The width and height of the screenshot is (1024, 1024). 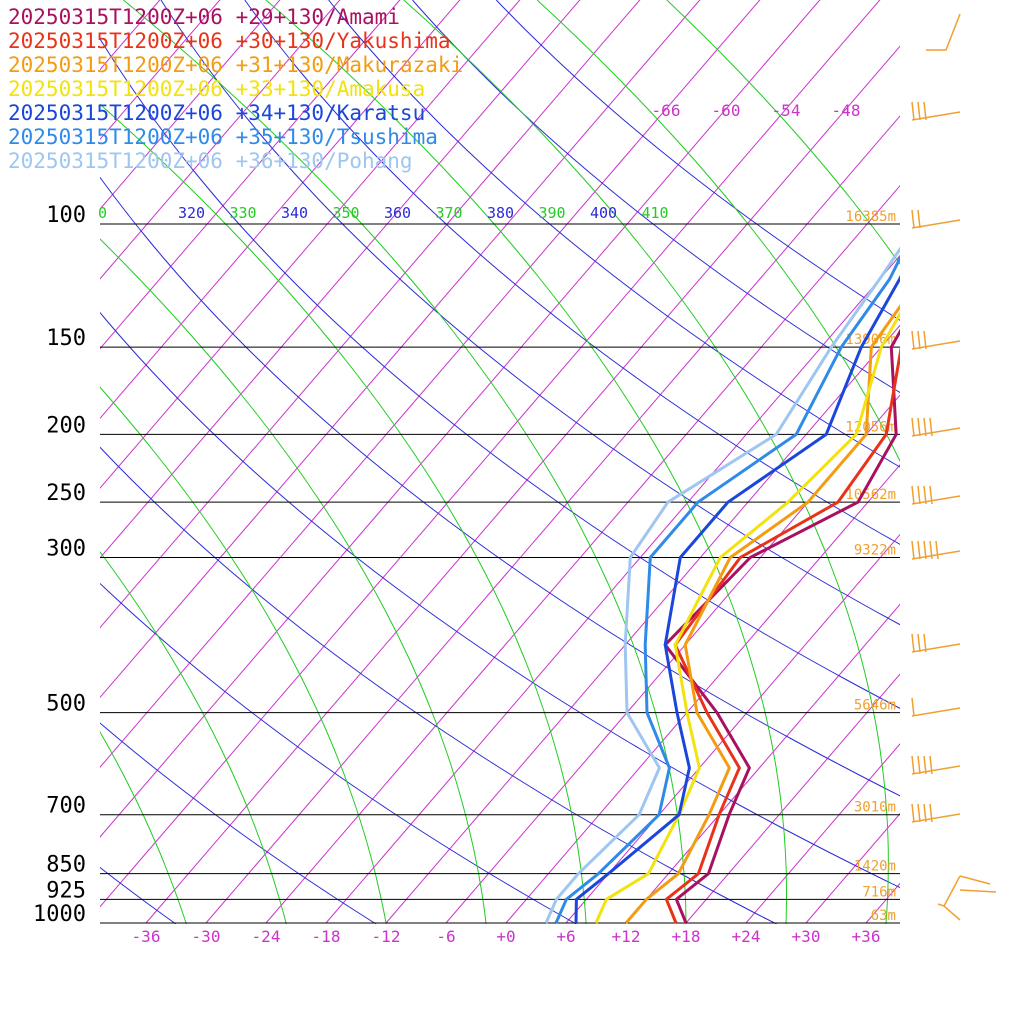 What do you see at coordinates (875, 551) in the screenshot?
I see `height-label: 9322m` at bounding box center [875, 551].